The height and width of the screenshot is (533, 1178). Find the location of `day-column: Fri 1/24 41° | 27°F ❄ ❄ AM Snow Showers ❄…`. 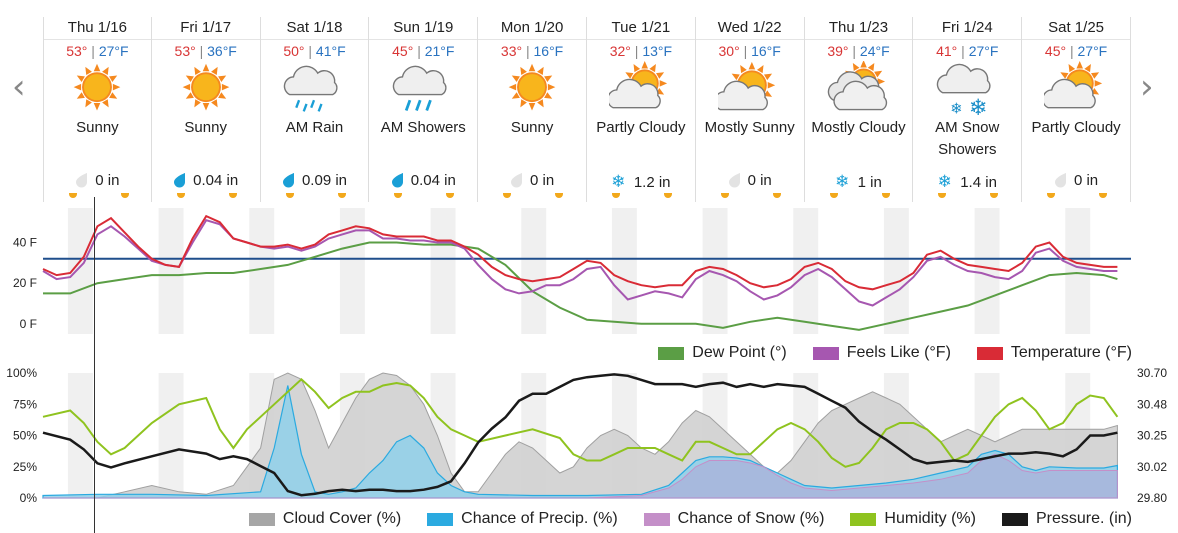

day-column: Fri 1/24 41° | 27°F ❄ ❄ AM Snow Showers ❄… is located at coordinates (968, 109).